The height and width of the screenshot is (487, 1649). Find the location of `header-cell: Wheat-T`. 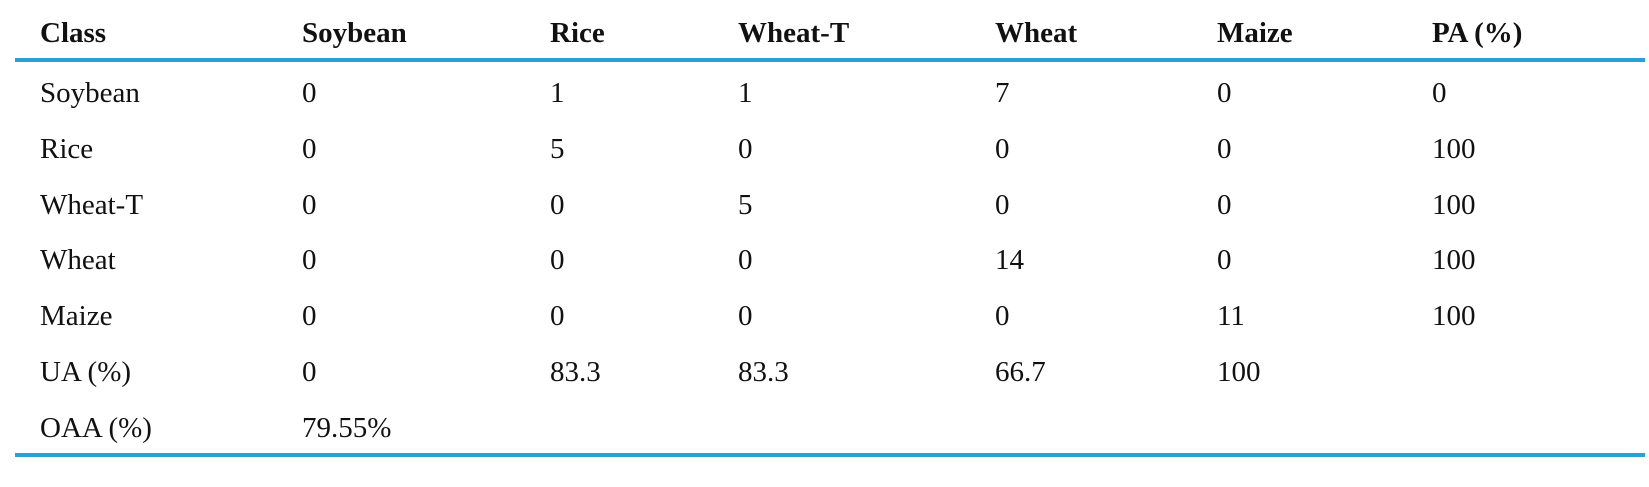

header-cell: Wheat-T is located at coordinates (794, 33).